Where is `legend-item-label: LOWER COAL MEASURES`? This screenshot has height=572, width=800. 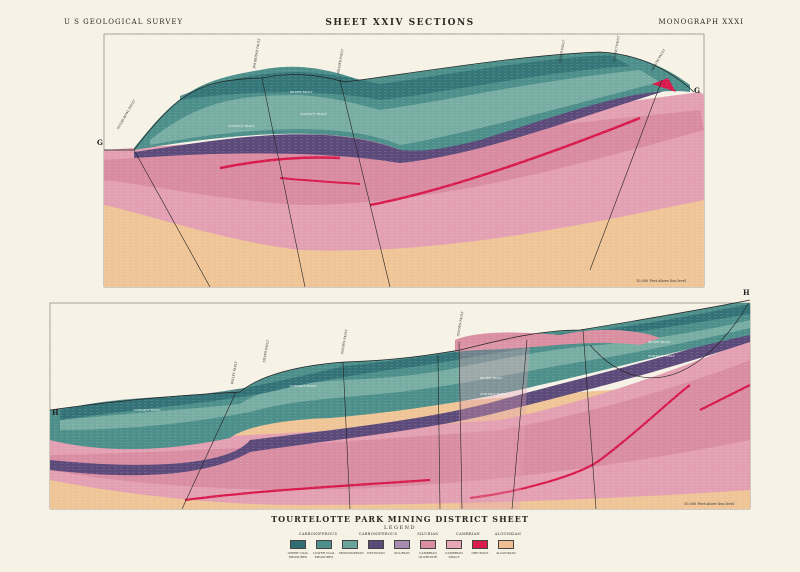 legend-item-label: LOWER COAL MEASURES is located at coordinates (324, 555).